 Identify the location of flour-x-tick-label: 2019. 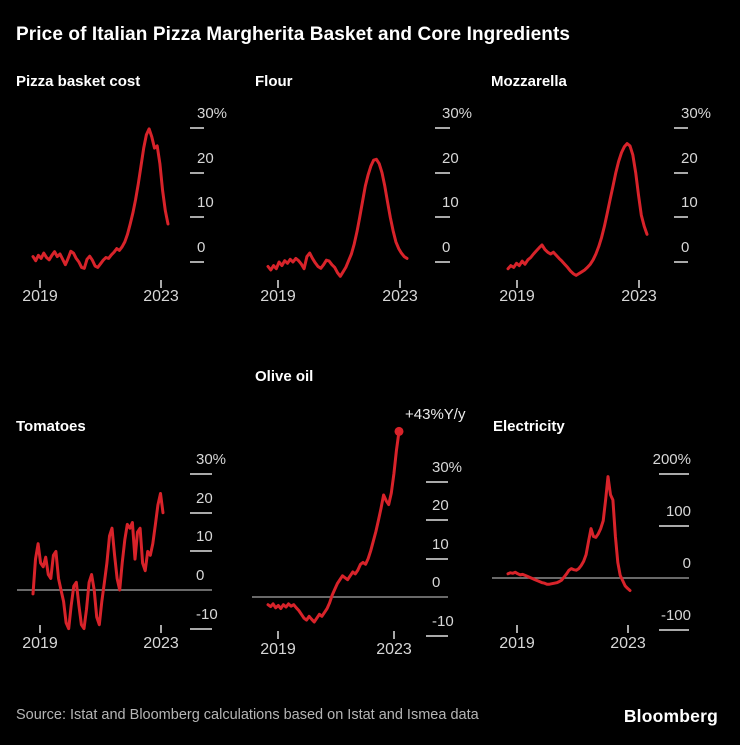
(278, 296).